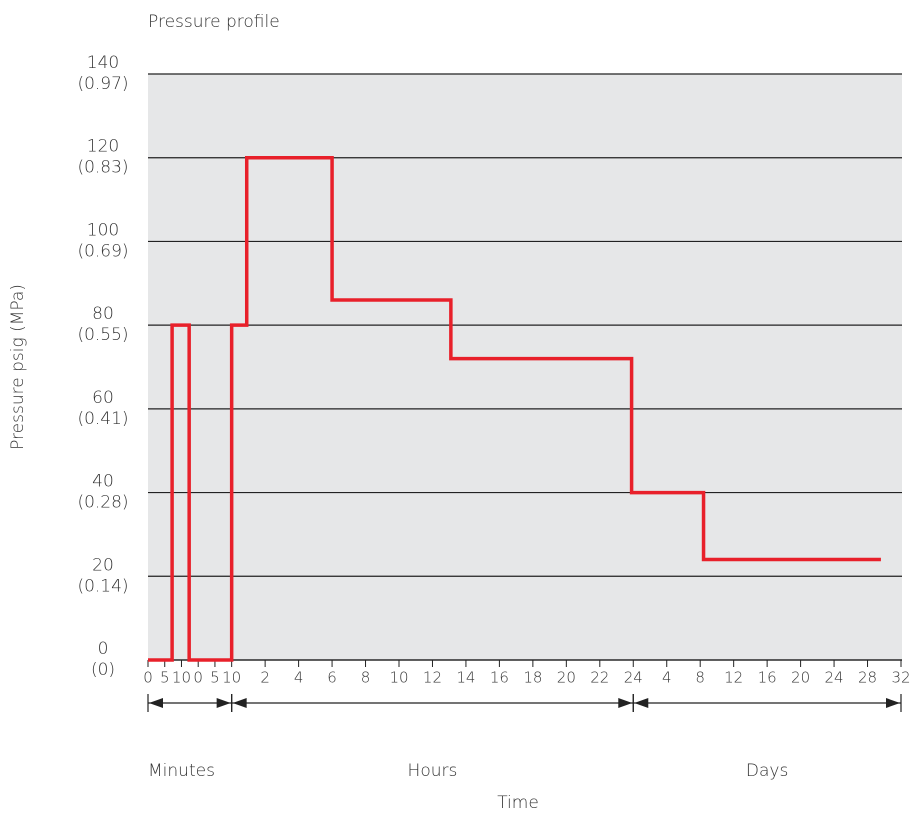  Describe the element at coordinates (103, 63) in the screenshot. I see `y-tick-label: 140` at that location.